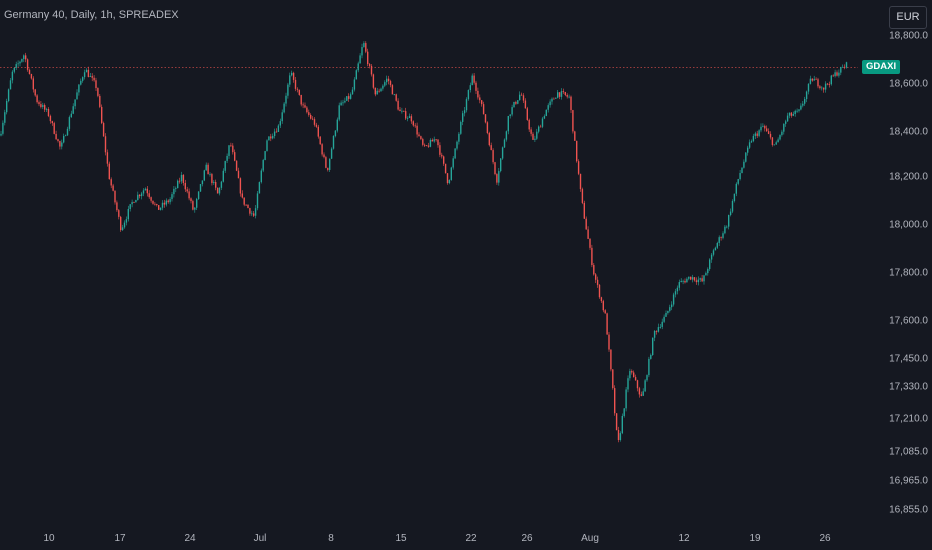 The image size is (932, 550). I want to click on x-tick-label: 15, so click(401, 538).